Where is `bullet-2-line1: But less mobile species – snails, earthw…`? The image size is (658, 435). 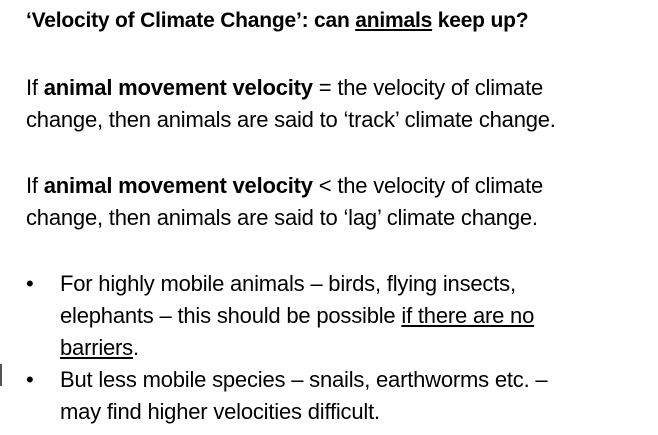
bullet-2-line1: But less mobile species – snails, earthw… is located at coordinates (304, 379).